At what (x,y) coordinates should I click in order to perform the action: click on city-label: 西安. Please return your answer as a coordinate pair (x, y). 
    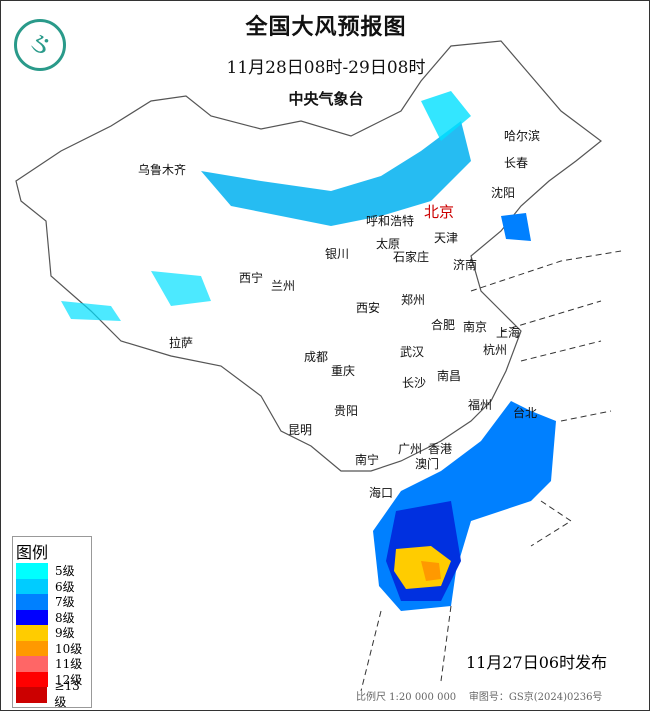
    Looking at the image, I should click on (368, 308).